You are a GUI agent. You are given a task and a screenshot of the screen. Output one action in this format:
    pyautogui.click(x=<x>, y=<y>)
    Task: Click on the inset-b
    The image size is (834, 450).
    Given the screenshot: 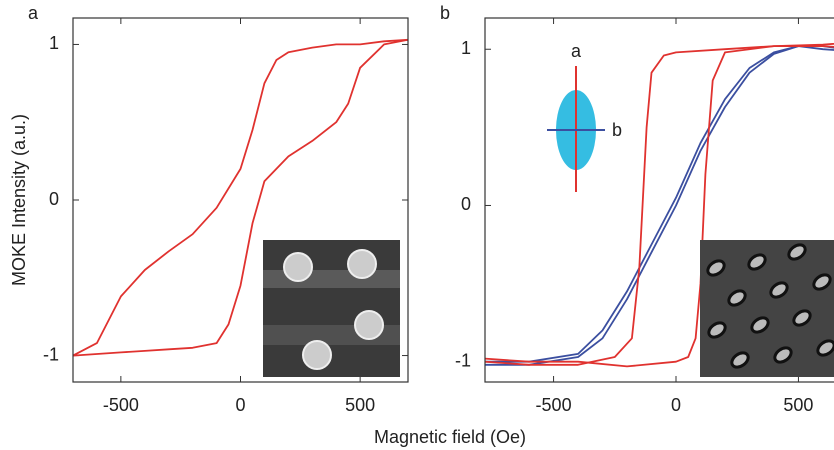 What is the action you would take?
    pyautogui.click(x=767, y=308)
    